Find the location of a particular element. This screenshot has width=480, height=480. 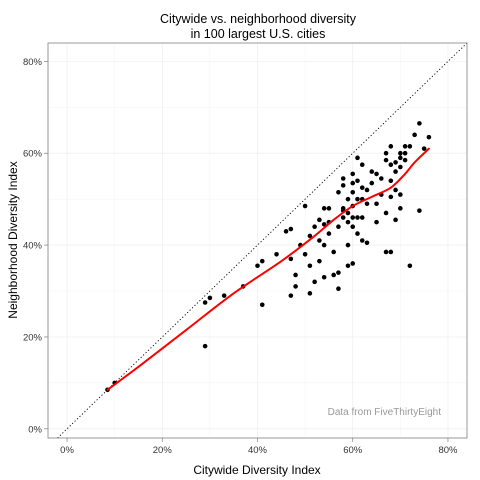

y-tick-label: 60% is located at coordinates (33, 154).